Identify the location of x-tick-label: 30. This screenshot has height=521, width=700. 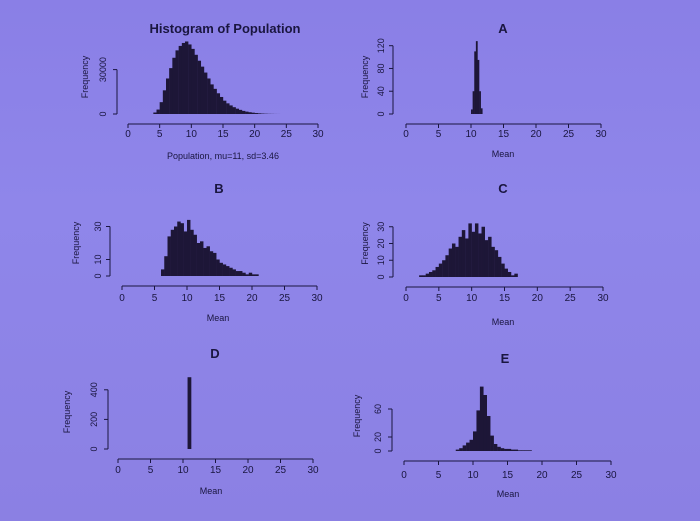
(601, 134).